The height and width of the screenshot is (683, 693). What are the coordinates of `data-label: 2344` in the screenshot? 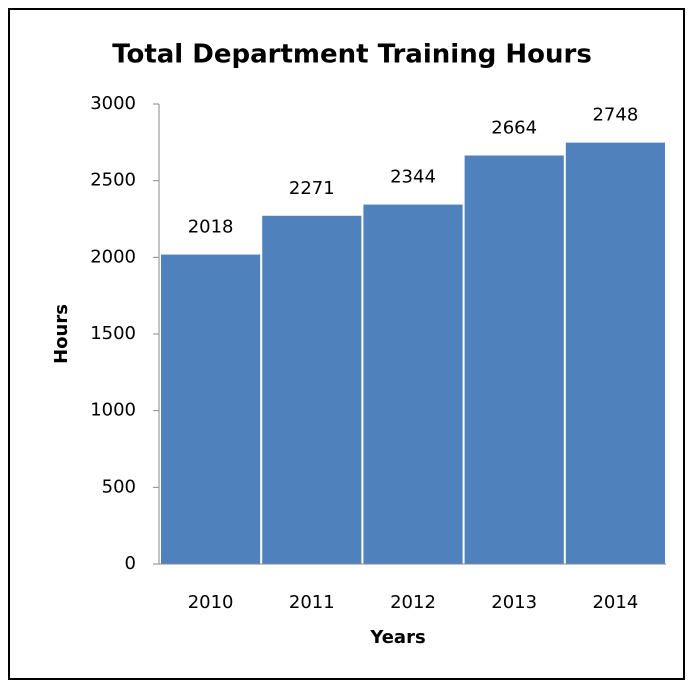 It's located at (413, 177).